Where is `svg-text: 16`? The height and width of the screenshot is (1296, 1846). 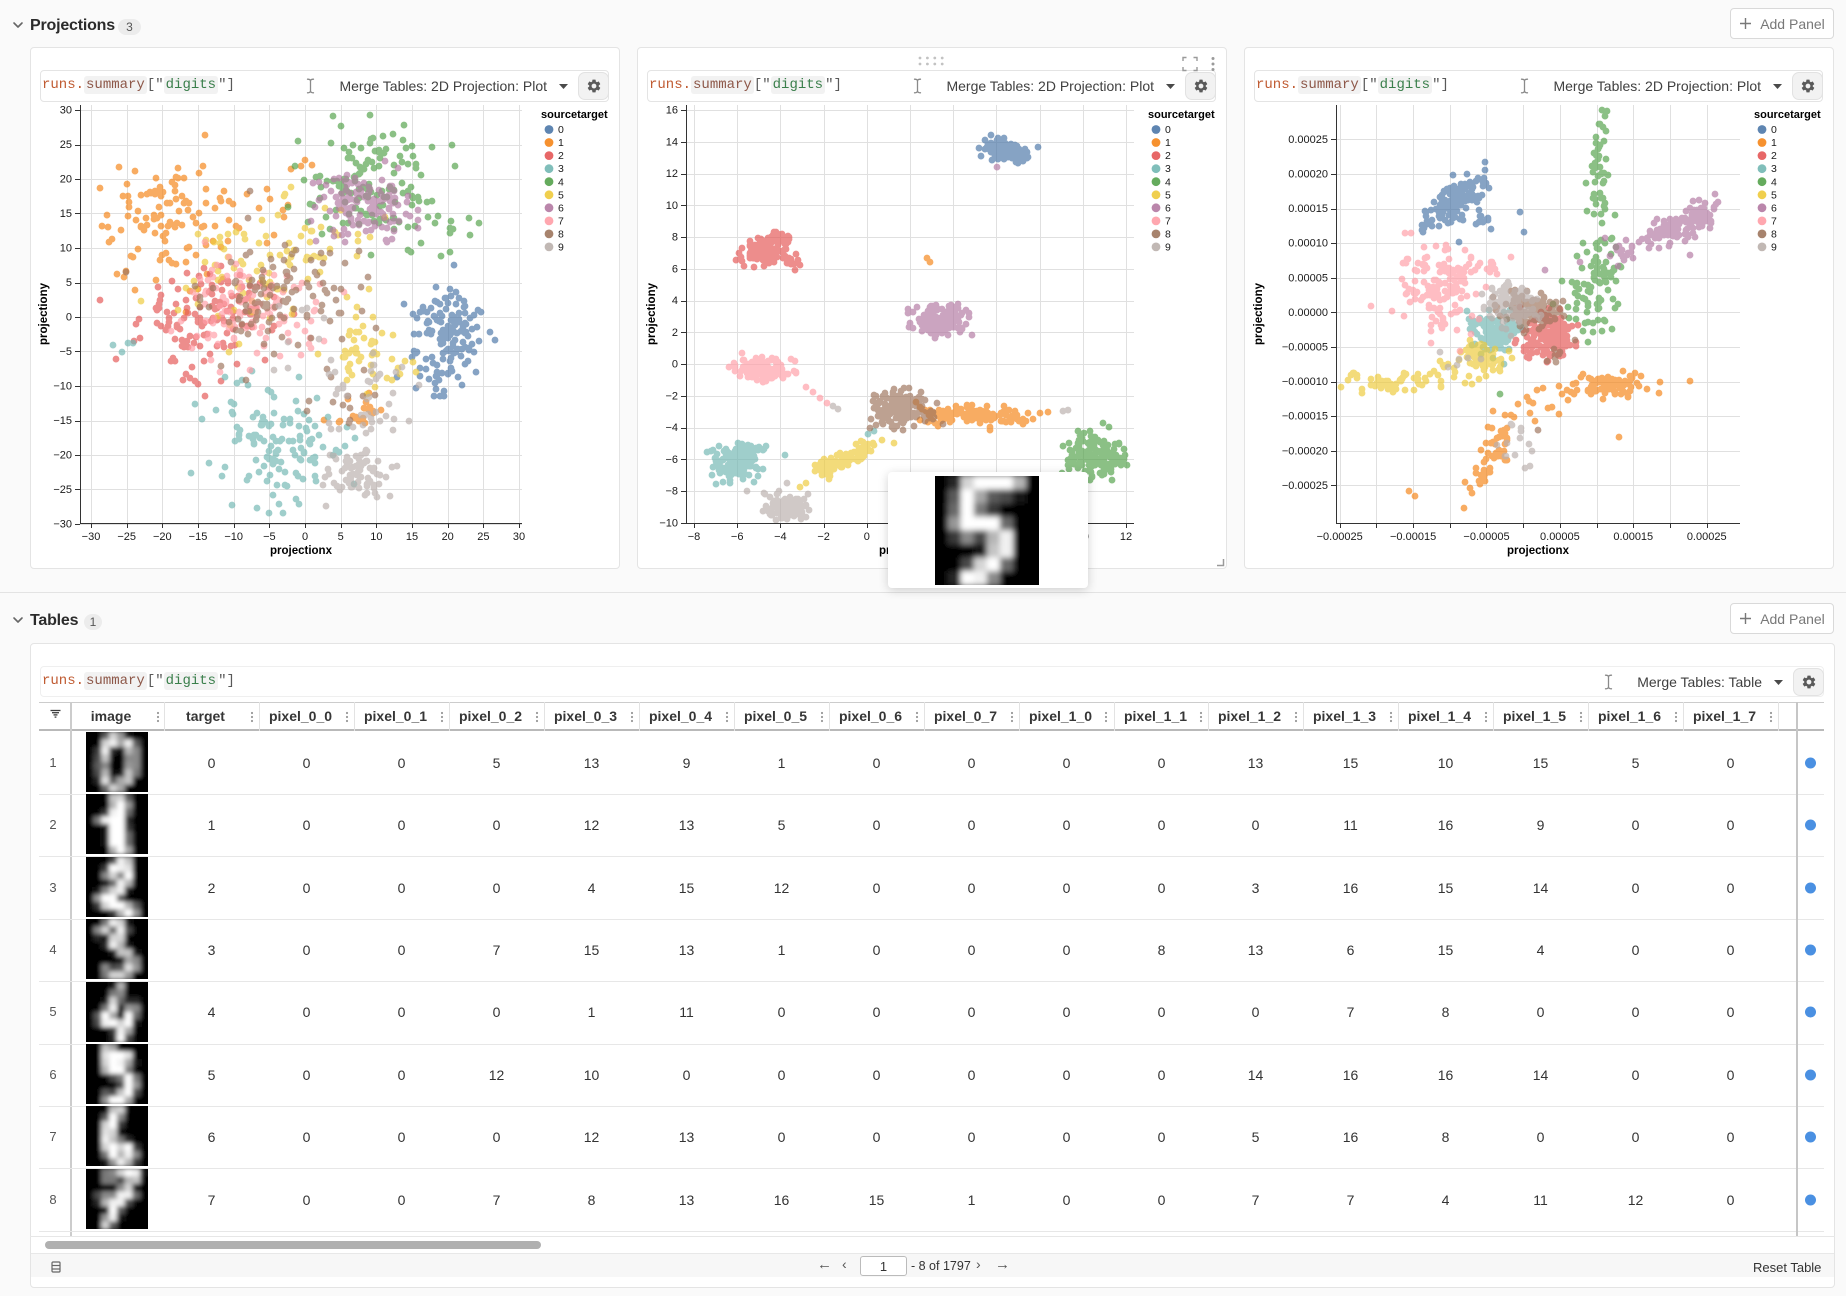
svg-text: 16 is located at coordinates (672, 111).